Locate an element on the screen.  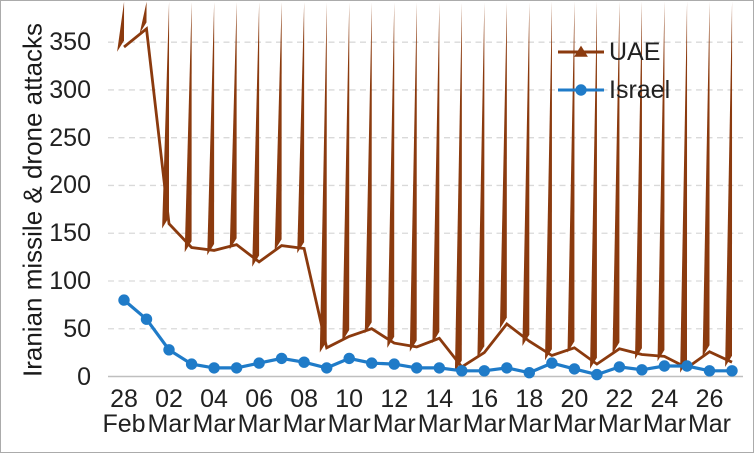
israel-line-circle-swatch is located at coordinates (581, 90).